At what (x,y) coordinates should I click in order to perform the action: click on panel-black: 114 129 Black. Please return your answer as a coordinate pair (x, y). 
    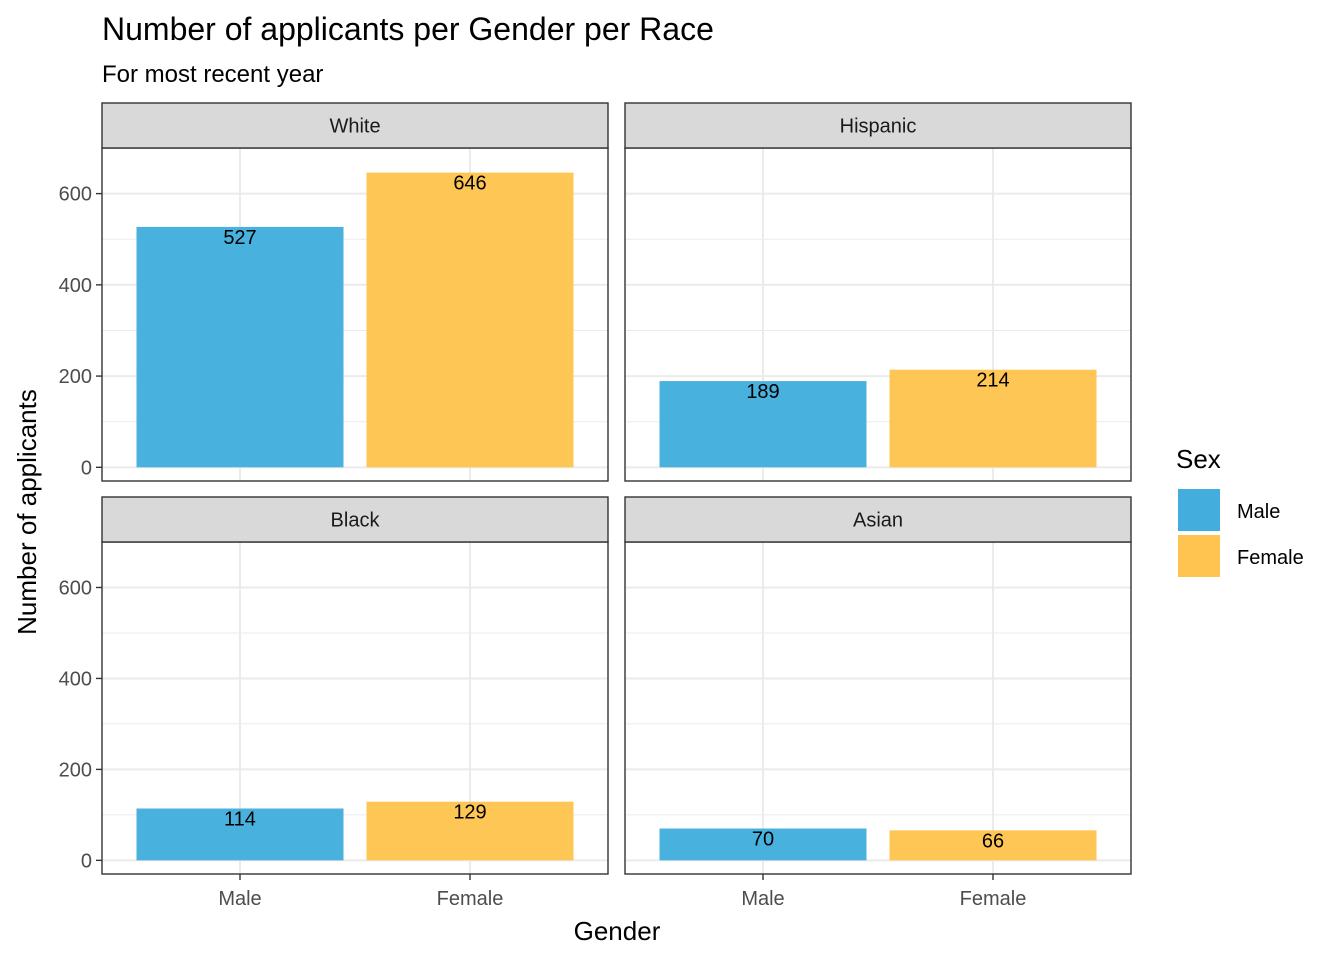
    Looking at the image, I should click on (355, 685).